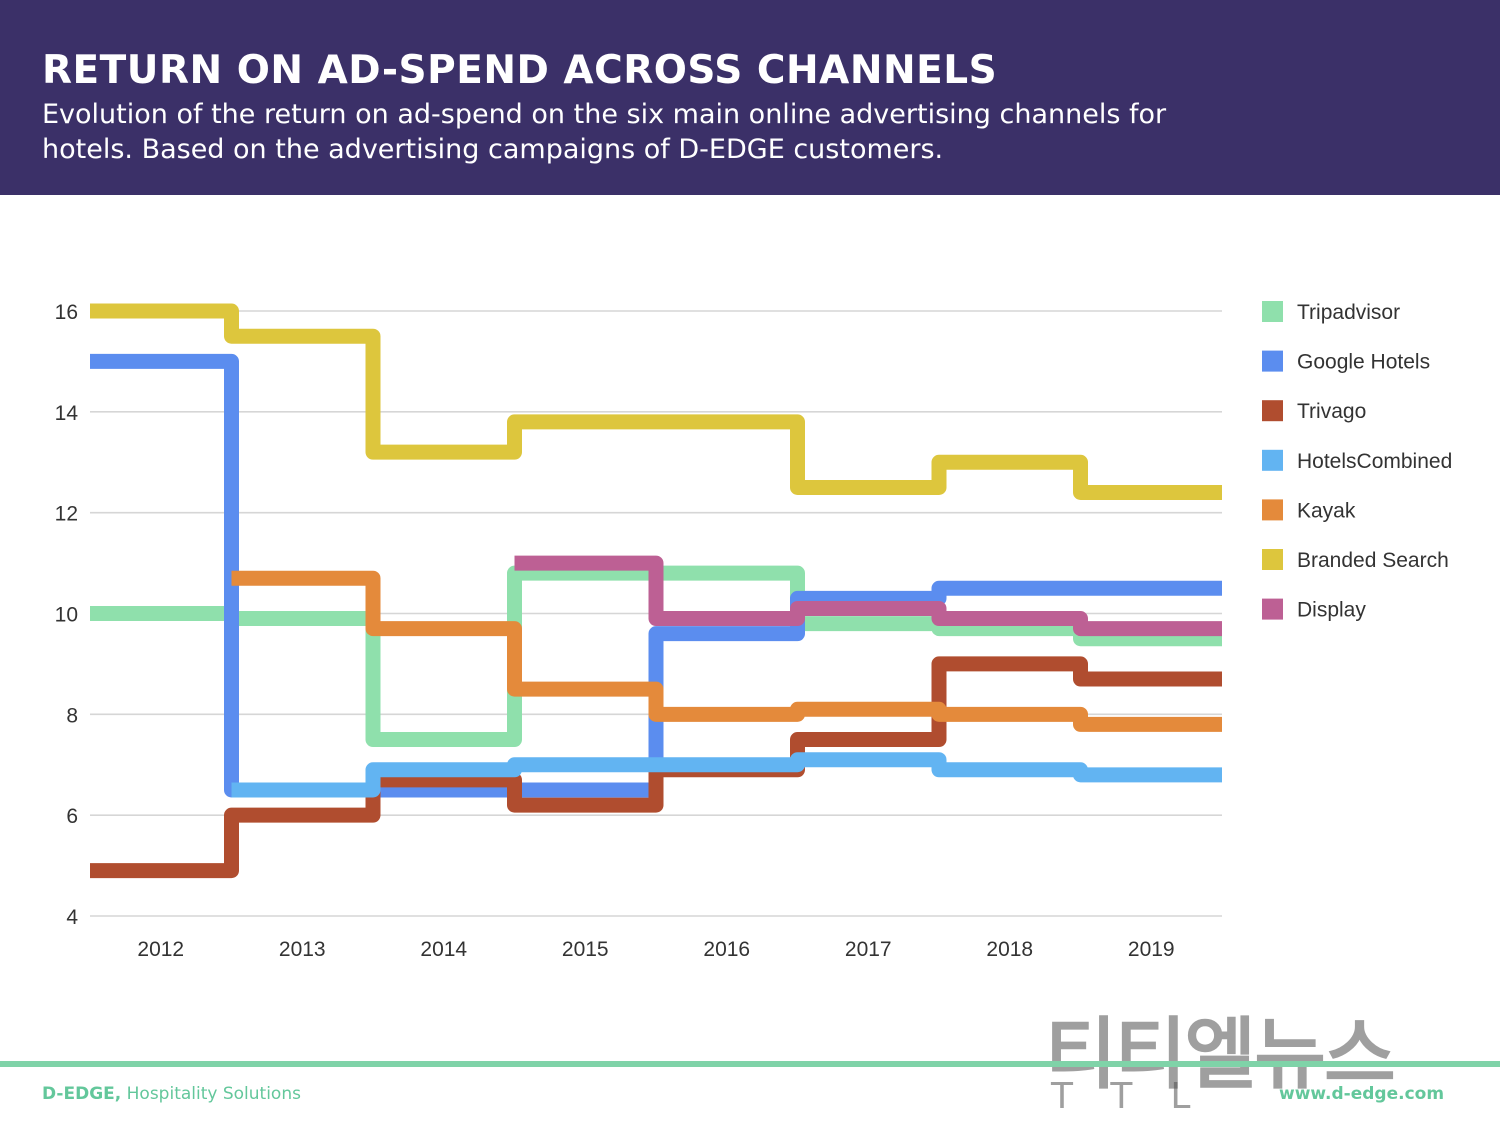  I want to click on series-line-display, so click(868, 596).